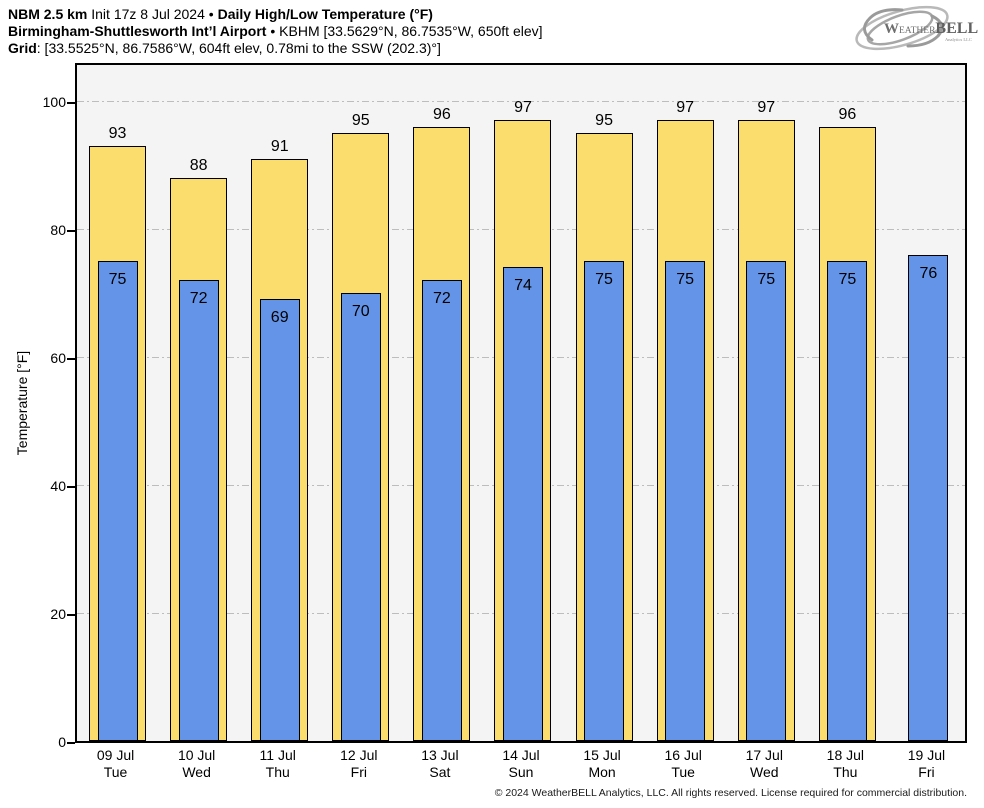  Describe the element at coordinates (360, 311) in the screenshot. I see `low-value-label: 70` at that location.